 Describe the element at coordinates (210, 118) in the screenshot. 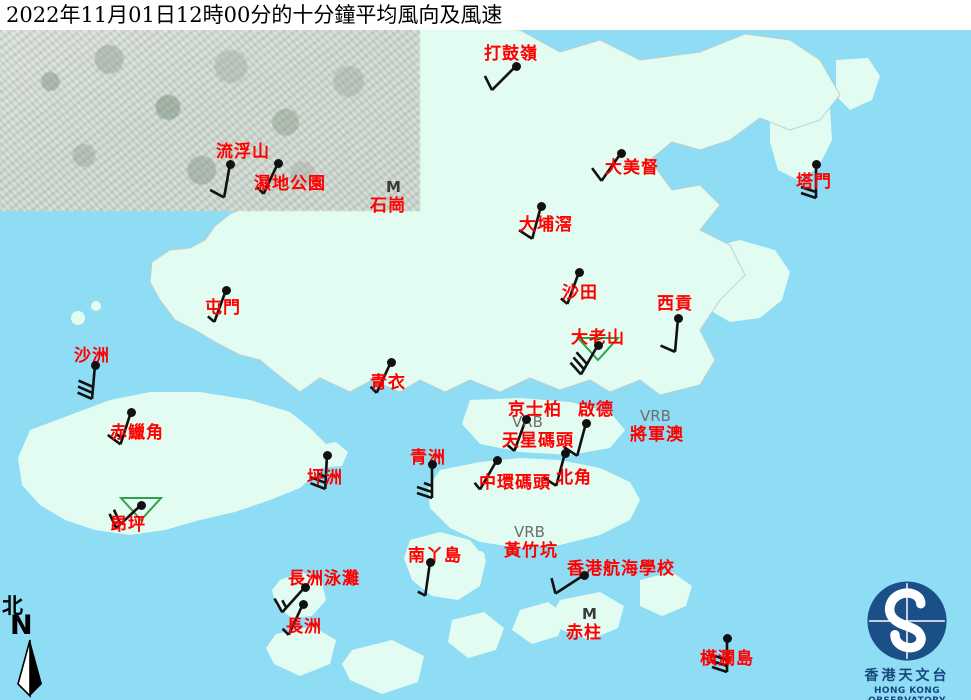

I see `mainland-satellite-texture` at that location.